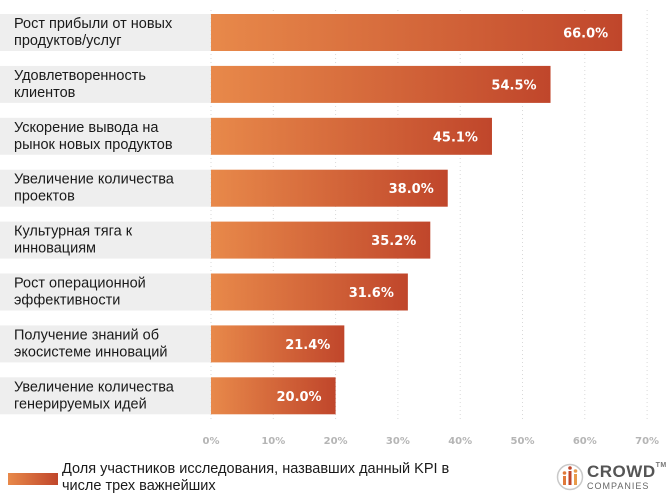 This screenshot has height=504, width=666. What do you see at coordinates (93, 24) in the screenshot?
I see `category-label: Рост прибыли от новых` at bounding box center [93, 24].